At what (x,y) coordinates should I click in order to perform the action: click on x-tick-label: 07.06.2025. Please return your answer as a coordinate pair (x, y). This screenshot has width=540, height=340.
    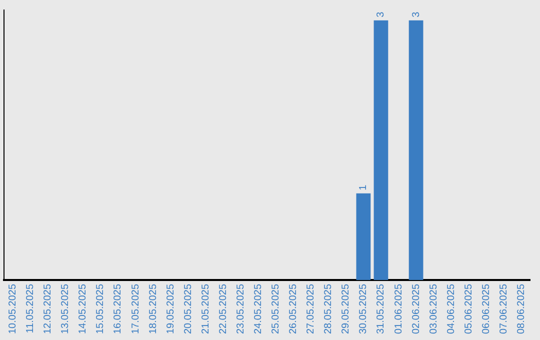
    Looking at the image, I should click on (504, 309).